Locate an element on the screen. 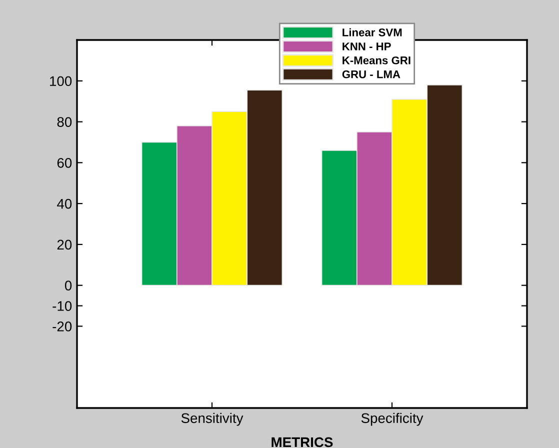  y-tick-label: -20 is located at coordinates (62, 327).